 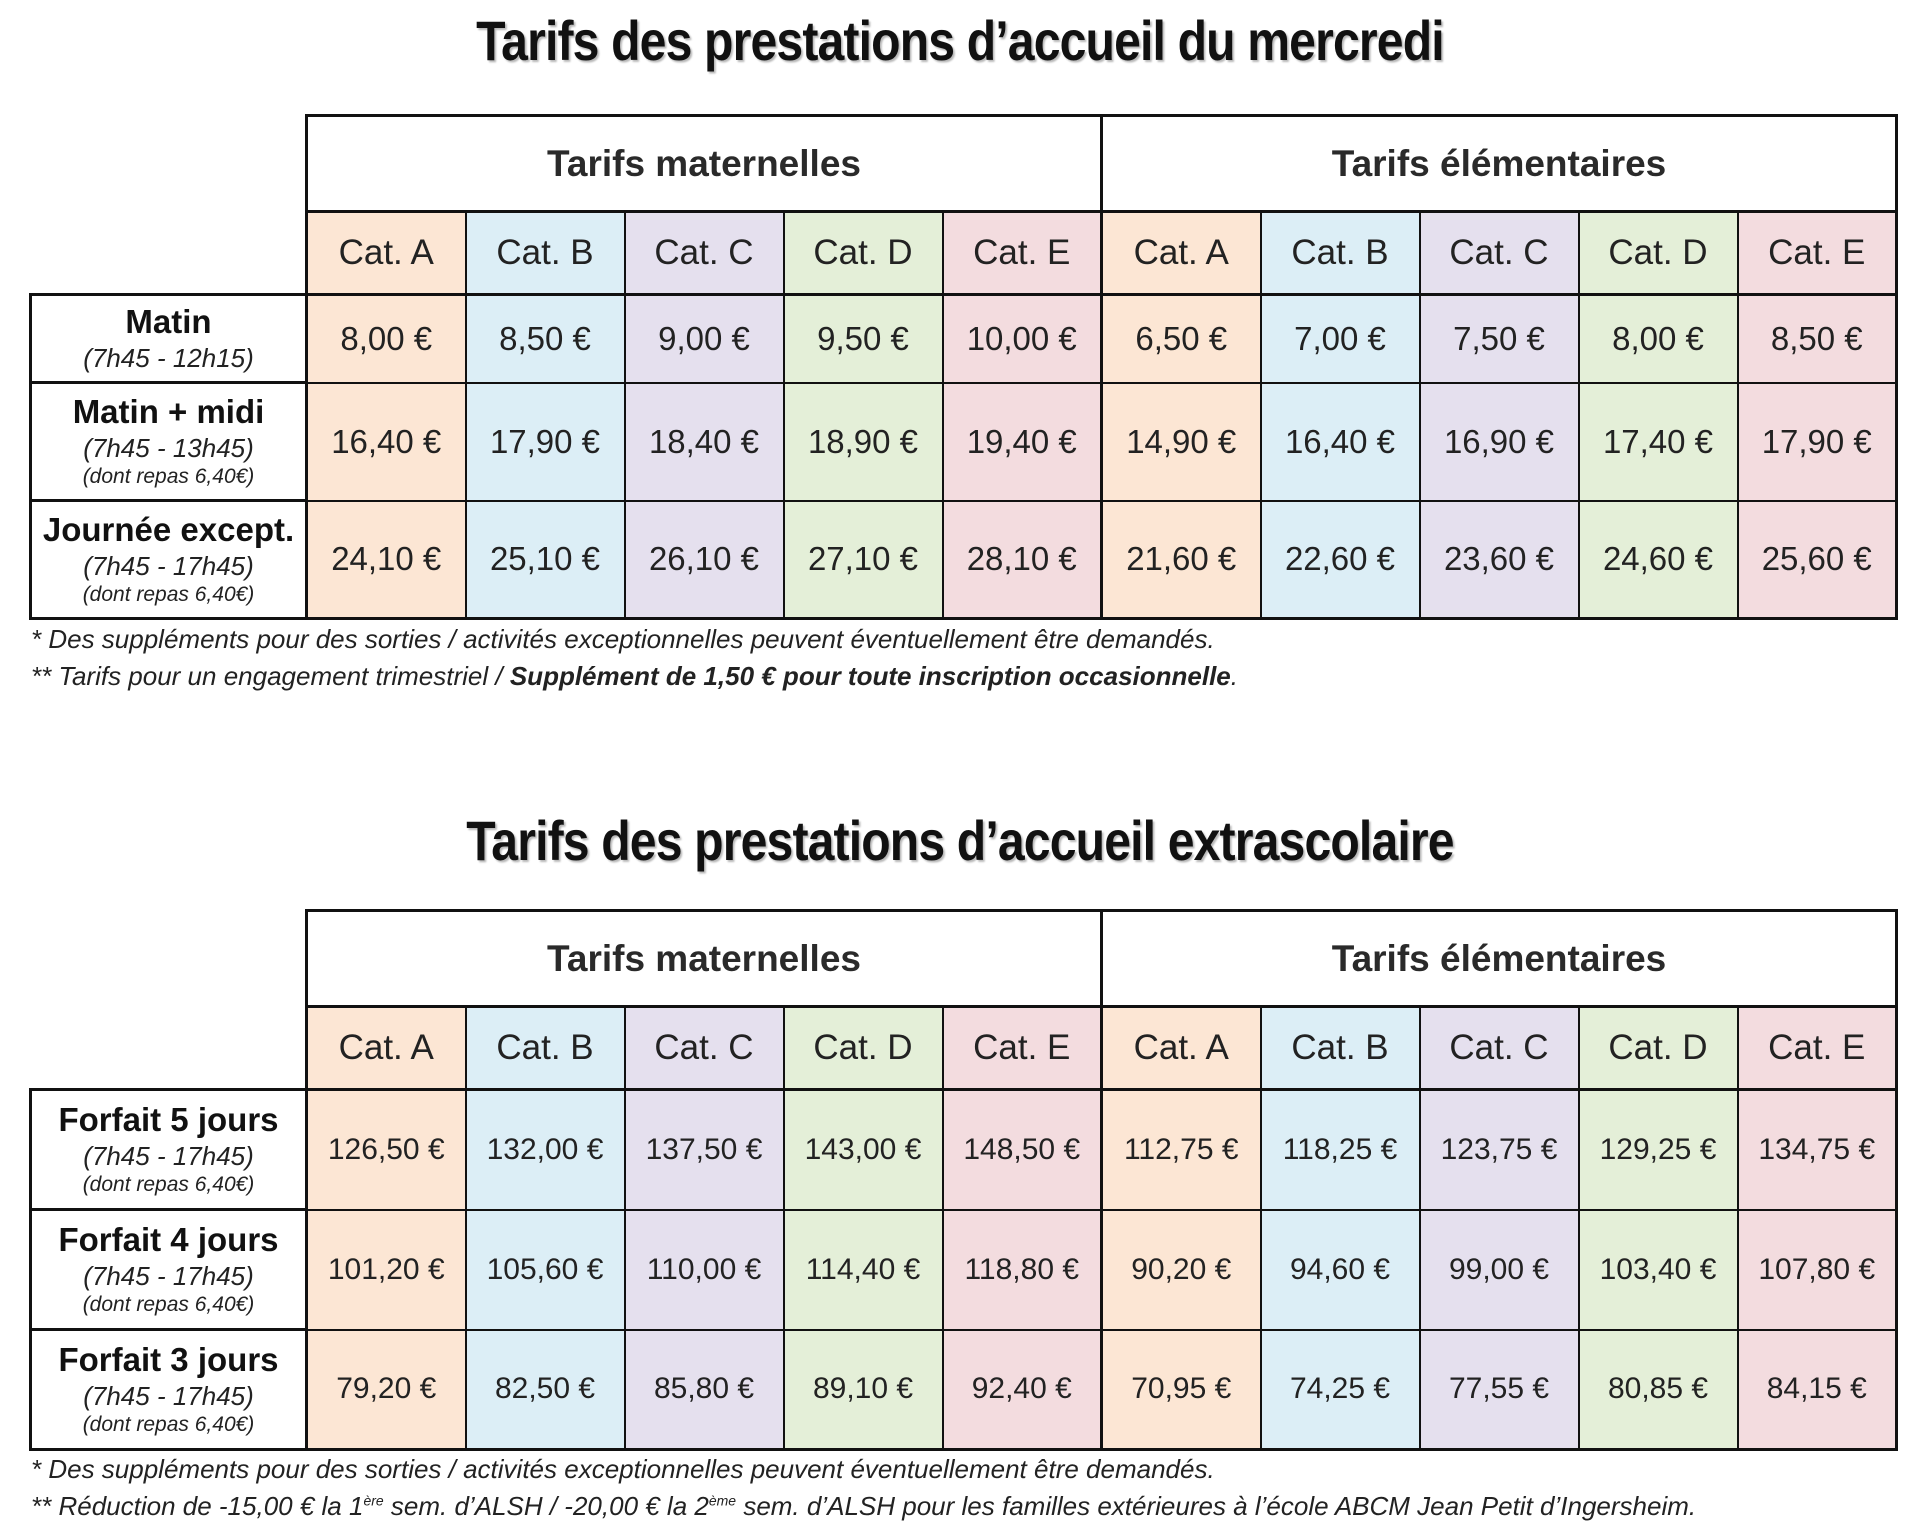 What do you see at coordinates (1022, 559) in the screenshot?
I see `price-cell: 28,10 €` at bounding box center [1022, 559].